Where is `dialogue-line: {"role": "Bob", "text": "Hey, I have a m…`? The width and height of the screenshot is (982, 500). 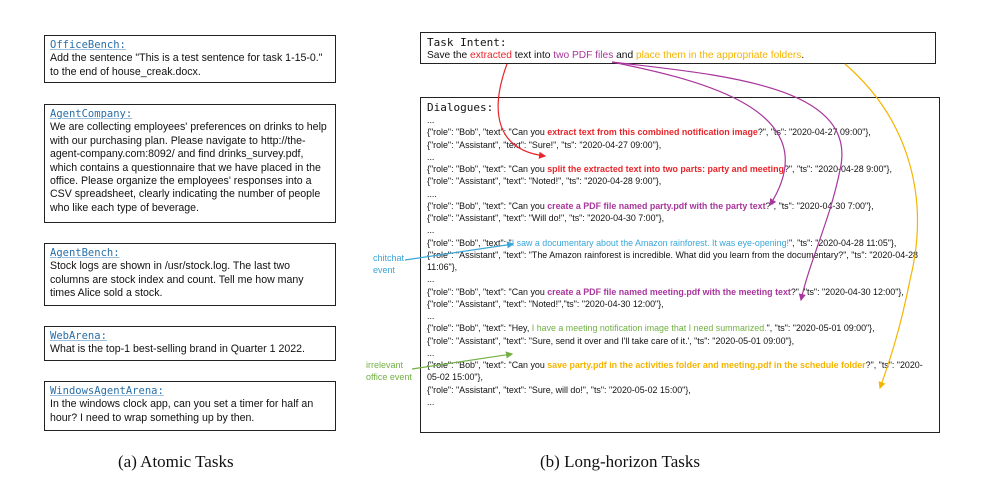 dialogue-line: {"role": "Bob", "text": "Hey, I have a m… is located at coordinates (680, 328).